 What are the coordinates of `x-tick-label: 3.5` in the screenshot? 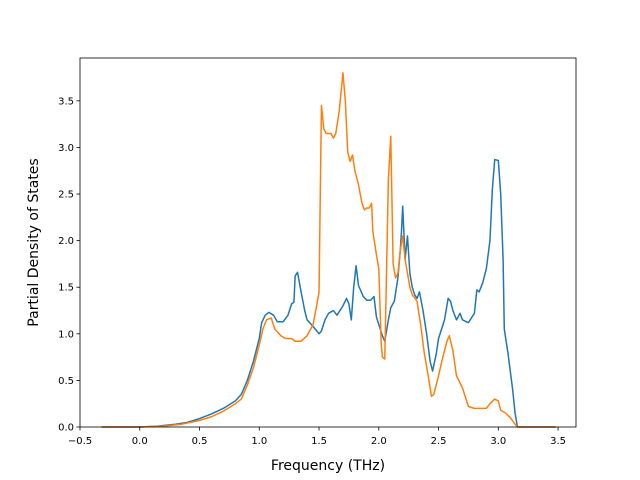 It's located at (558, 441).